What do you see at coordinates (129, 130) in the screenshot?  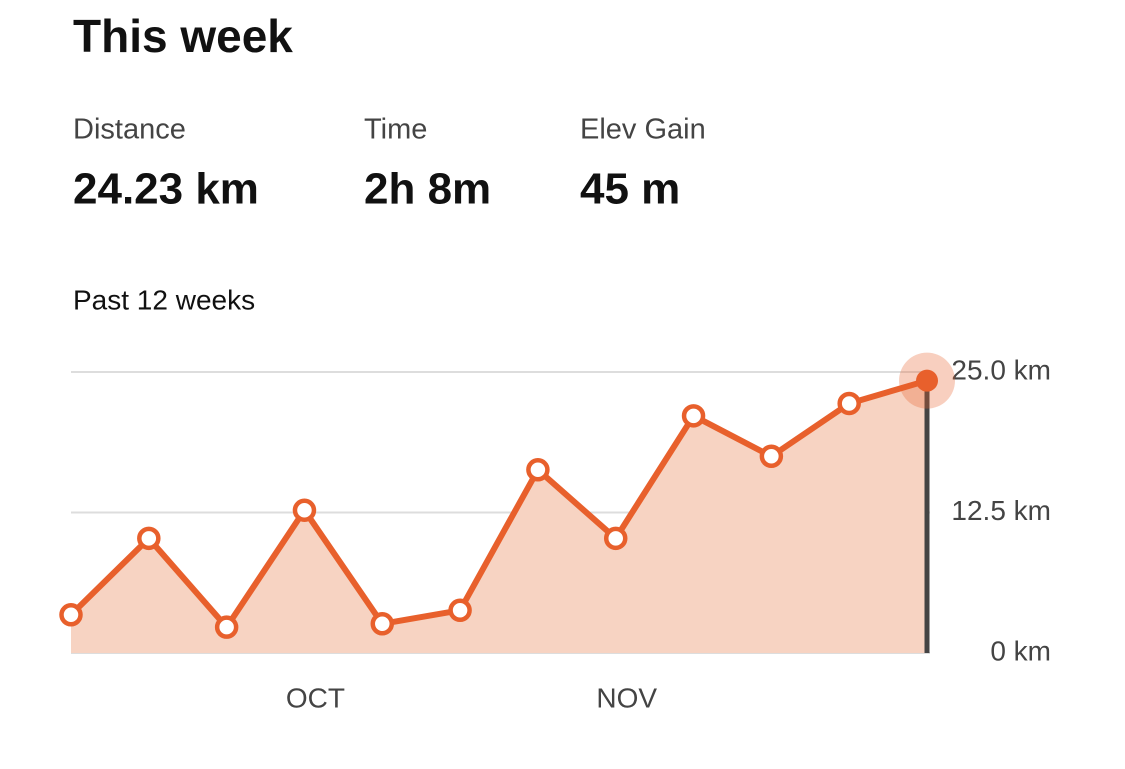 I see `stat-label: Distance` at bounding box center [129, 130].